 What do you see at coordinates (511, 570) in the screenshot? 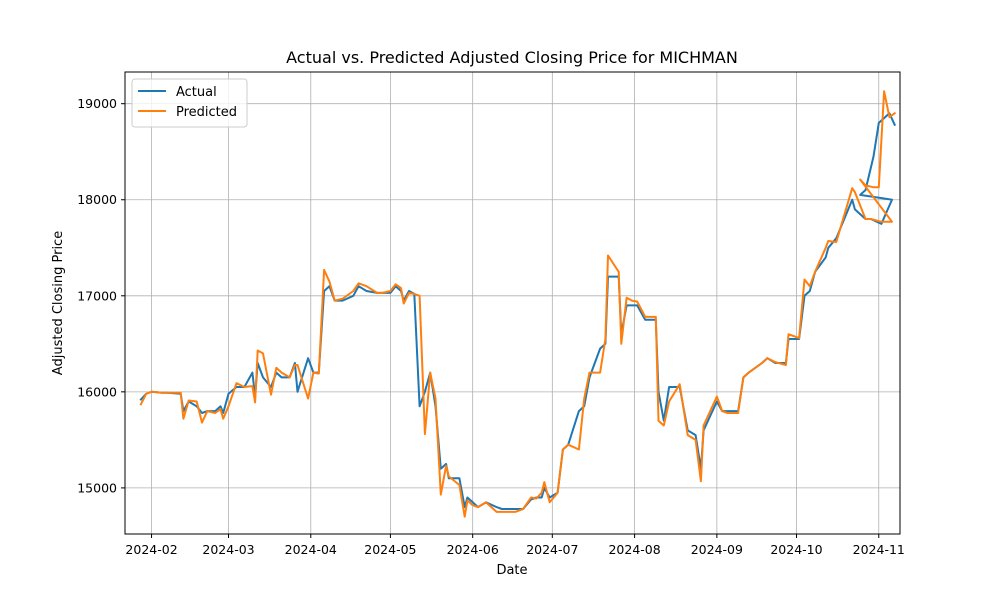
I see `x-axis-label: Date` at bounding box center [511, 570].